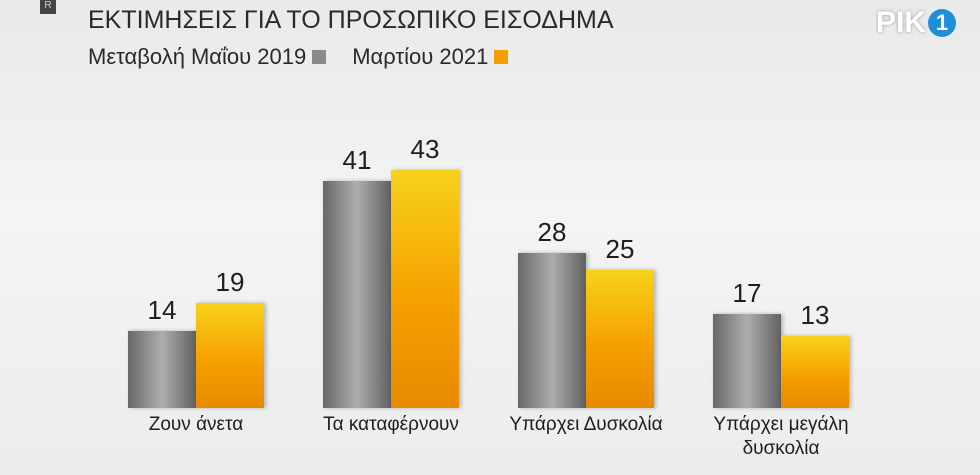  What do you see at coordinates (586, 424) in the screenshot?
I see `category-label: Υπάρχει Δυσκολία` at bounding box center [586, 424].